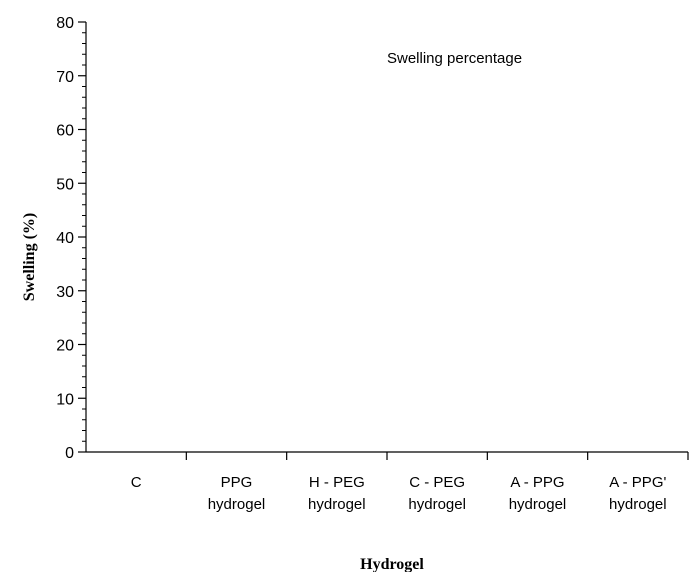  I want to click on y-tick-label: 70, so click(65, 77).